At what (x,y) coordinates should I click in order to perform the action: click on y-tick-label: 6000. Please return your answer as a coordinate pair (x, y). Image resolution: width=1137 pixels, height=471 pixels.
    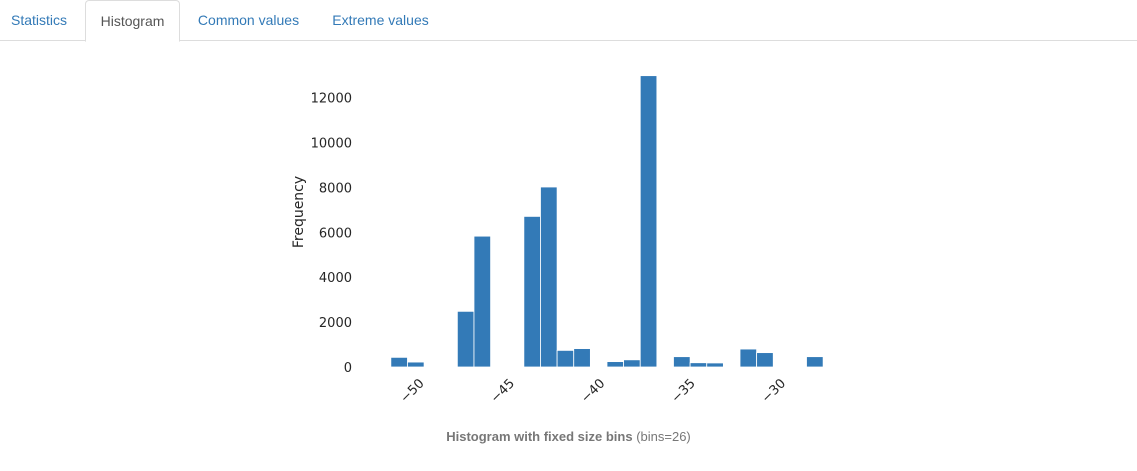
    Looking at the image, I should click on (335, 233).